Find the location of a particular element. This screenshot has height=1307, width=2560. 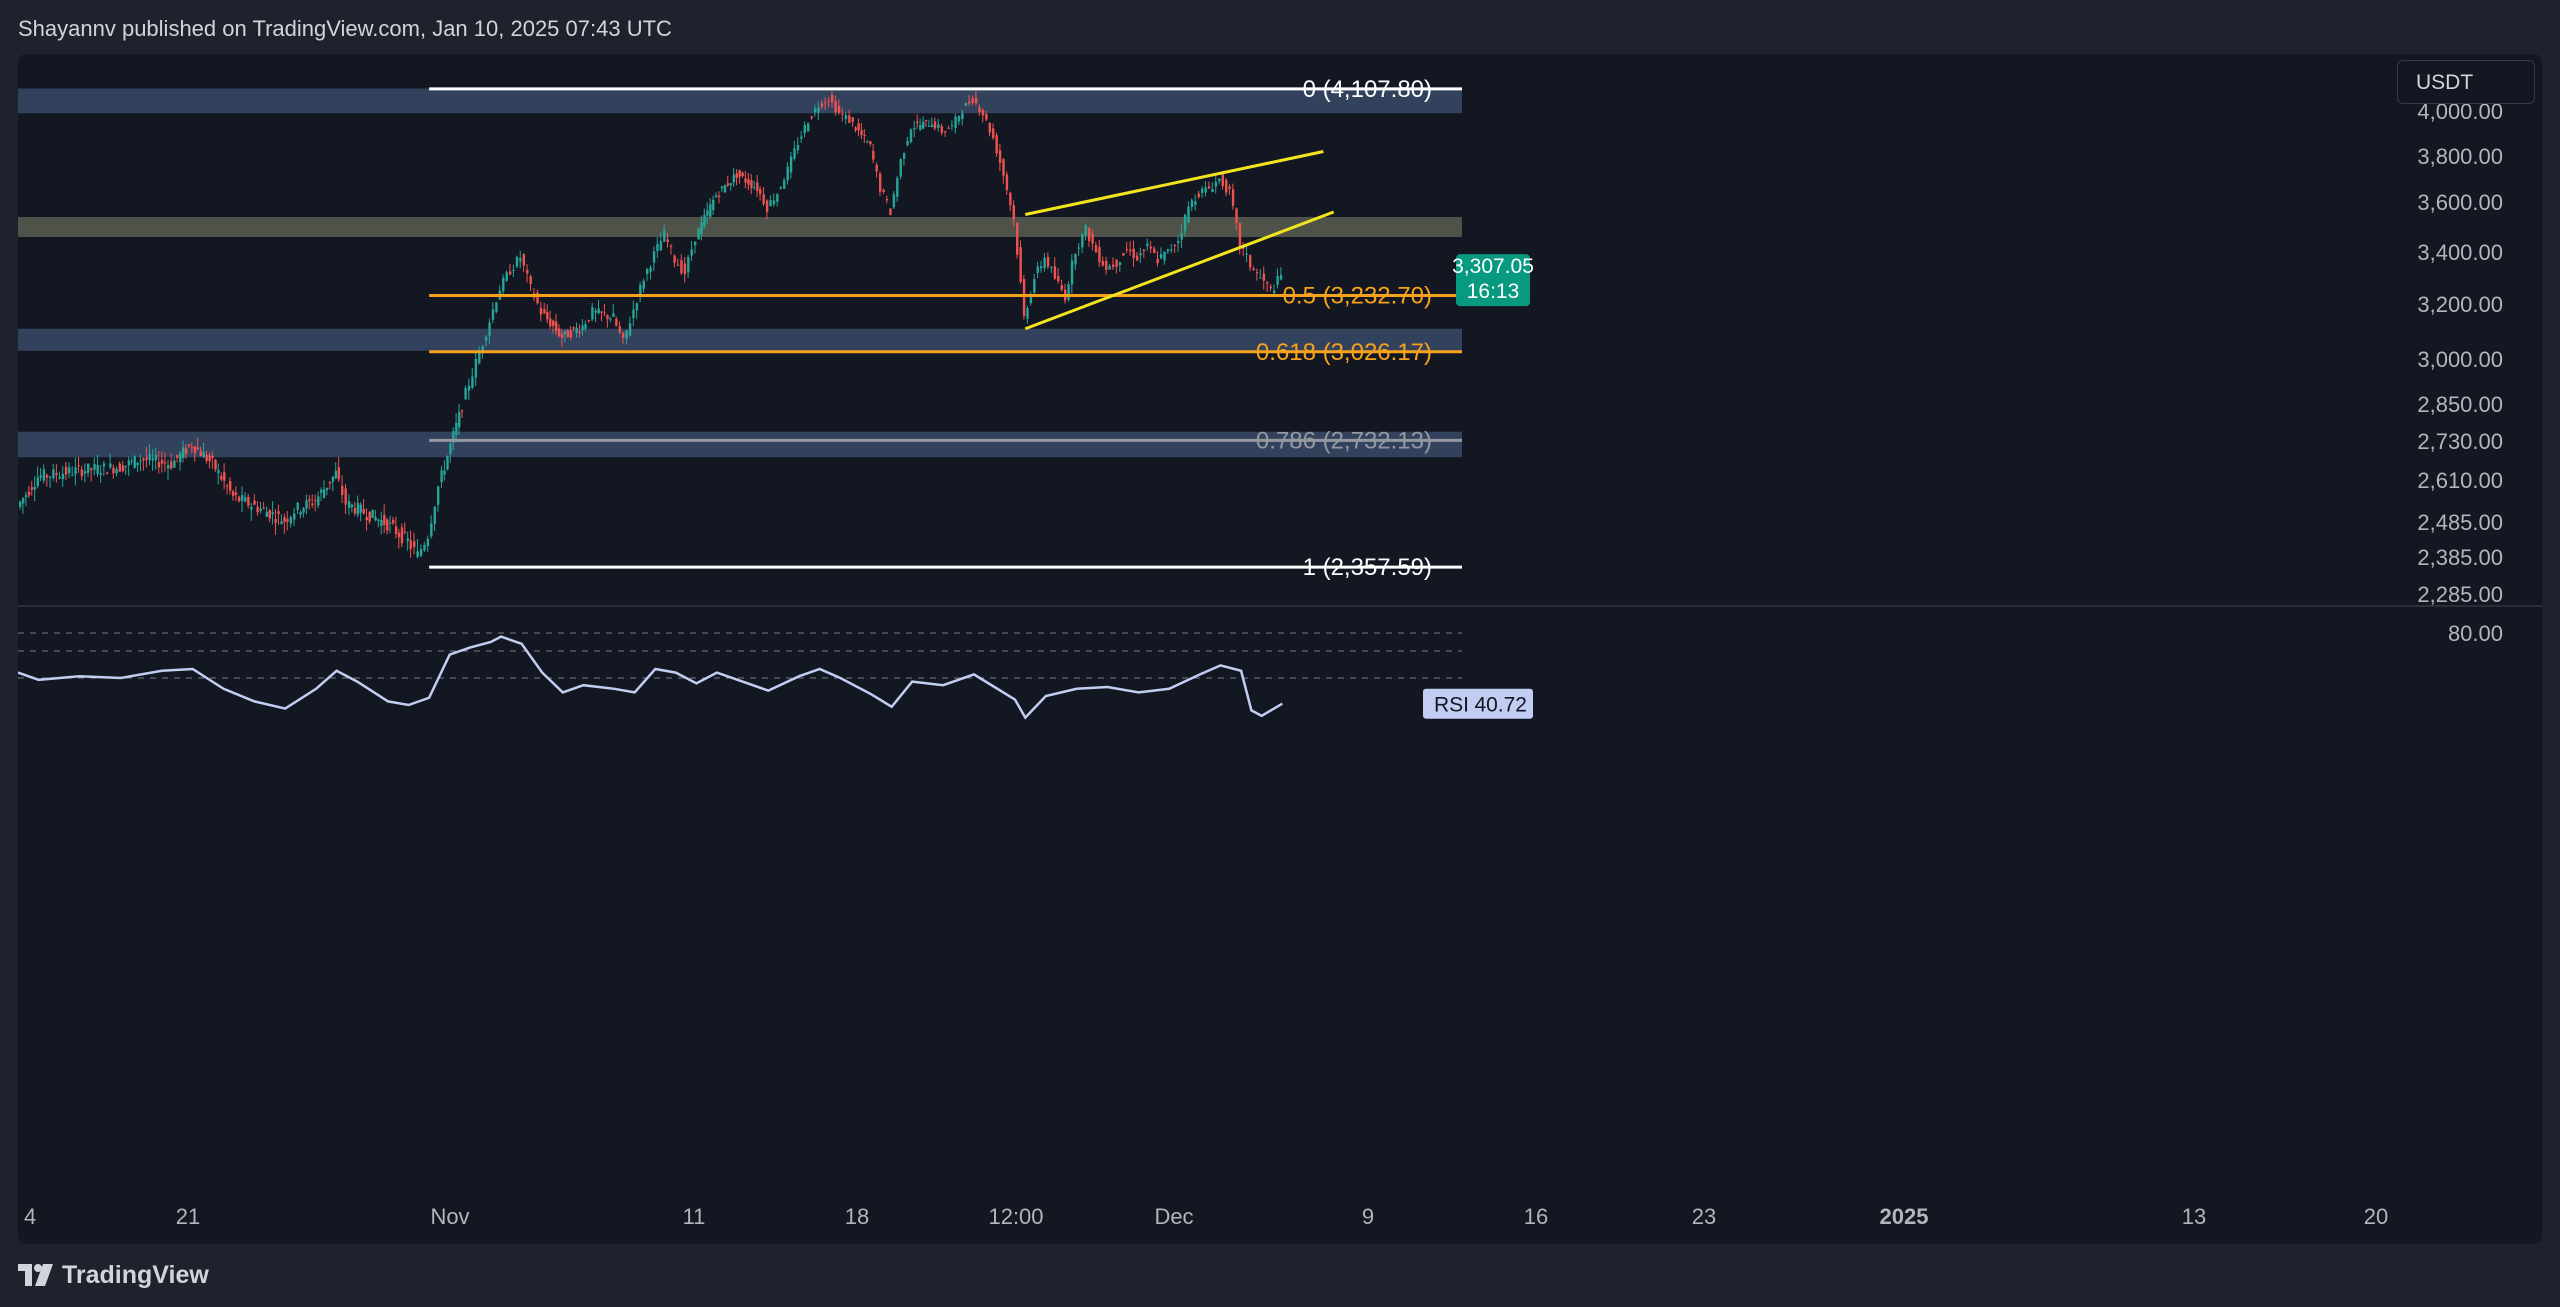

fib-level-label: 0.618 (3,026.17) is located at coordinates (1344, 352).